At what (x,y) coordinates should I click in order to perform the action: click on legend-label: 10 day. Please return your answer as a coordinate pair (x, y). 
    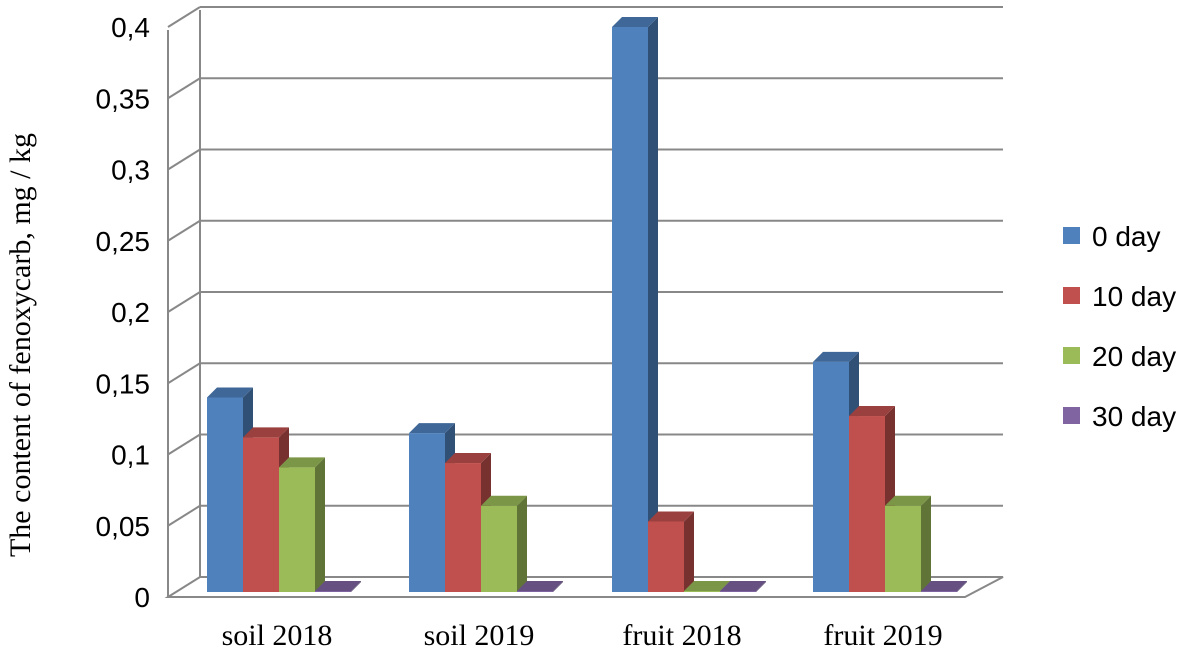
    Looking at the image, I should click on (1134, 296).